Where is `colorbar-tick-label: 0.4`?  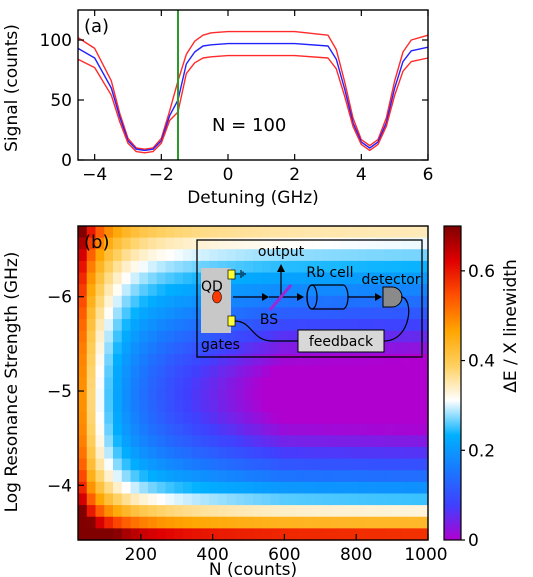
colorbar-tick-label: 0.4 is located at coordinates (481, 362).